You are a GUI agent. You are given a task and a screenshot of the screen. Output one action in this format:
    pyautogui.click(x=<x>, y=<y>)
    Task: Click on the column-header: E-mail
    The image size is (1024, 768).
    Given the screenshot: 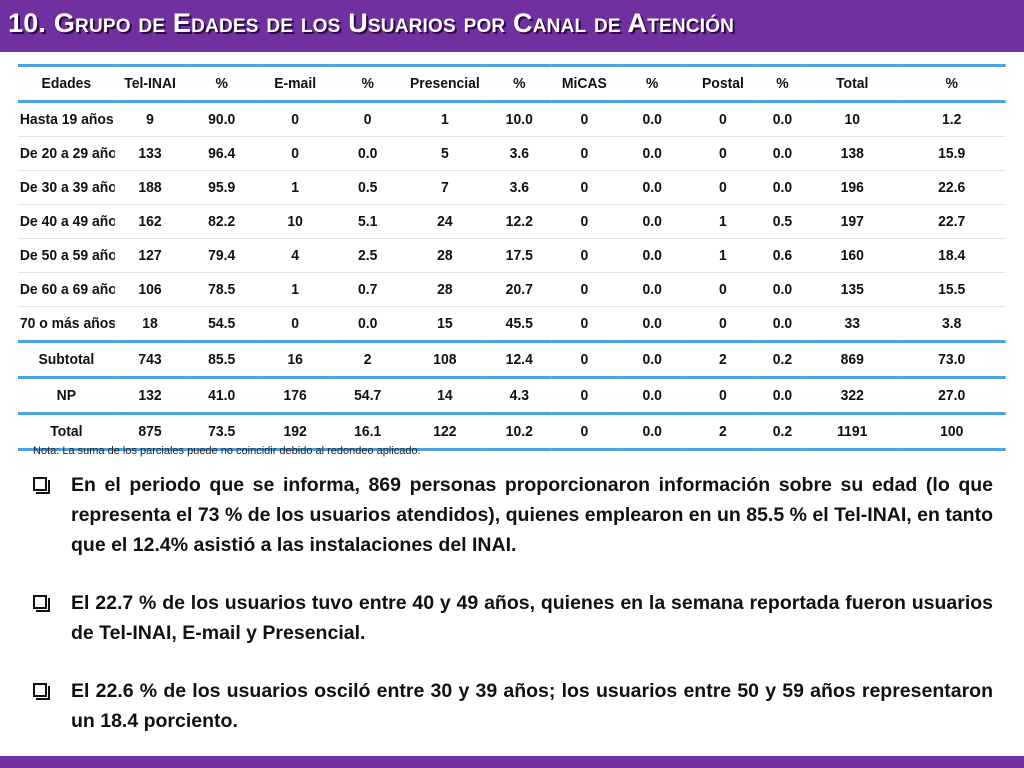 What is the action you would take?
    pyautogui.click(x=295, y=83)
    